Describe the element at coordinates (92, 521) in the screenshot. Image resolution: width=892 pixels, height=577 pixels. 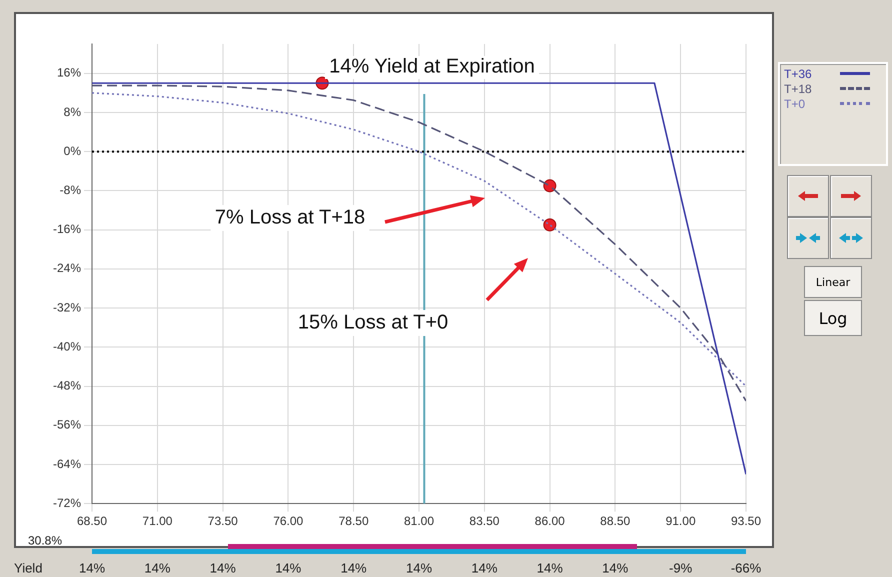
I see `x-tick-label: 68.50` at that location.